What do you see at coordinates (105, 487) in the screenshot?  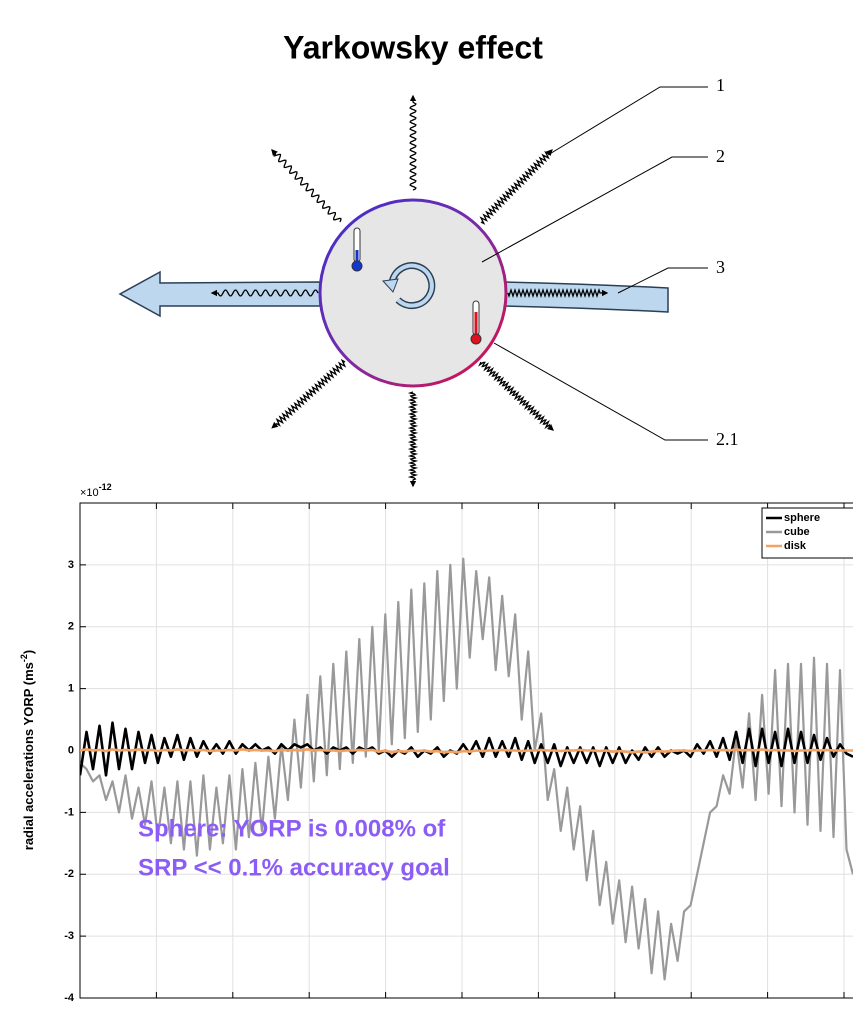 I see `y-scale-exponent: -12` at bounding box center [105, 487].